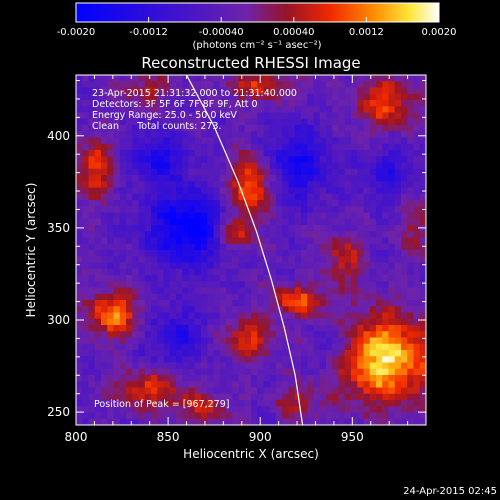  Describe the element at coordinates (221, 32) in the screenshot. I see `colorbar-tick-label: -0.00040` at that location.